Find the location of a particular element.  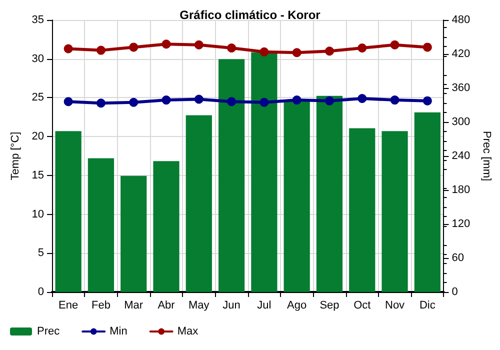

x-tick-label: Oct is located at coordinates (362, 306).